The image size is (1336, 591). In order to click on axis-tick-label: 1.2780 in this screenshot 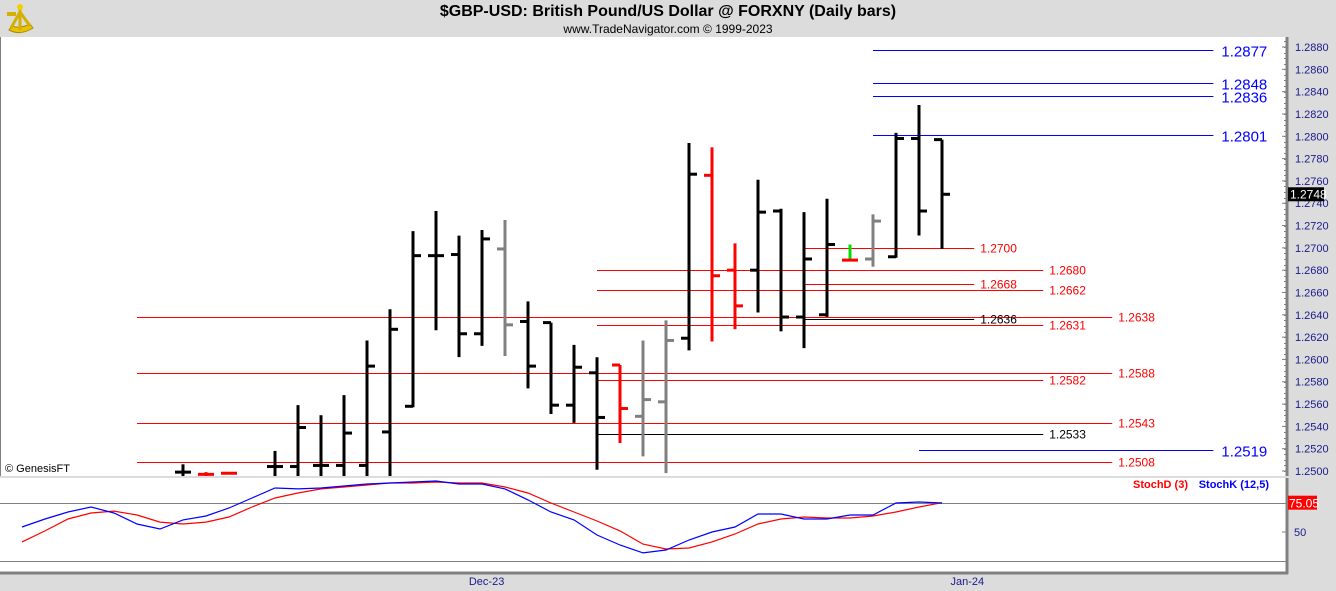, I will do `click(1312, 160)`.